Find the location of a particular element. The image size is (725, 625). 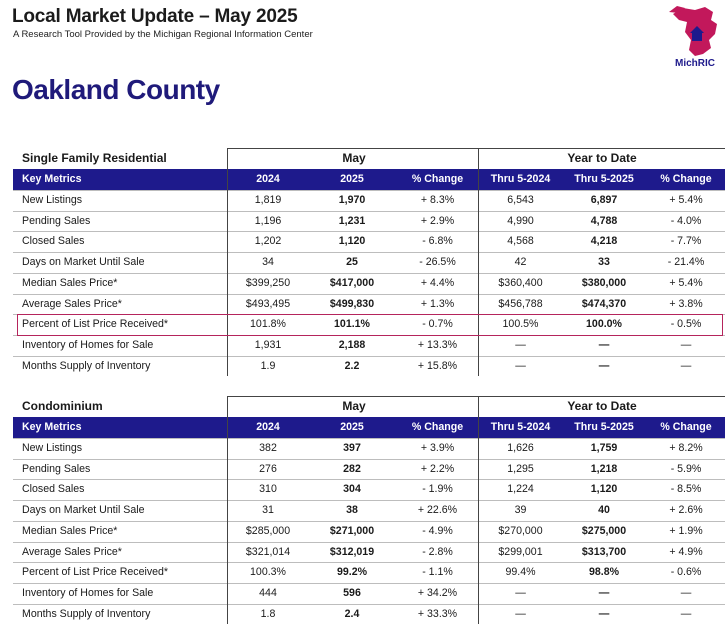

table-cell: + 1.9% is located at coordinates (686, 530).